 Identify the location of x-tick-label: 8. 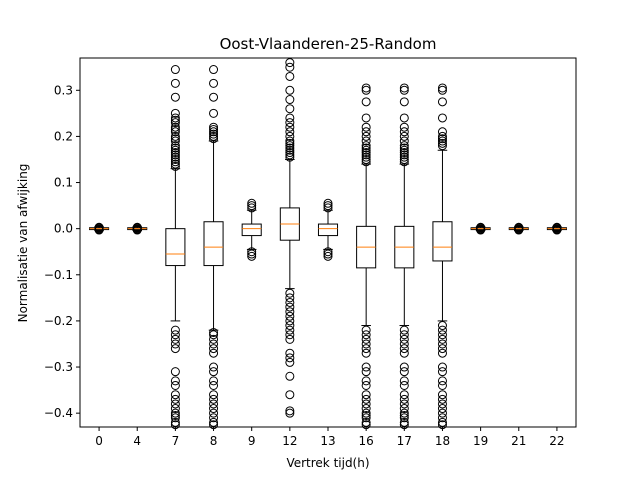
(214, 441).